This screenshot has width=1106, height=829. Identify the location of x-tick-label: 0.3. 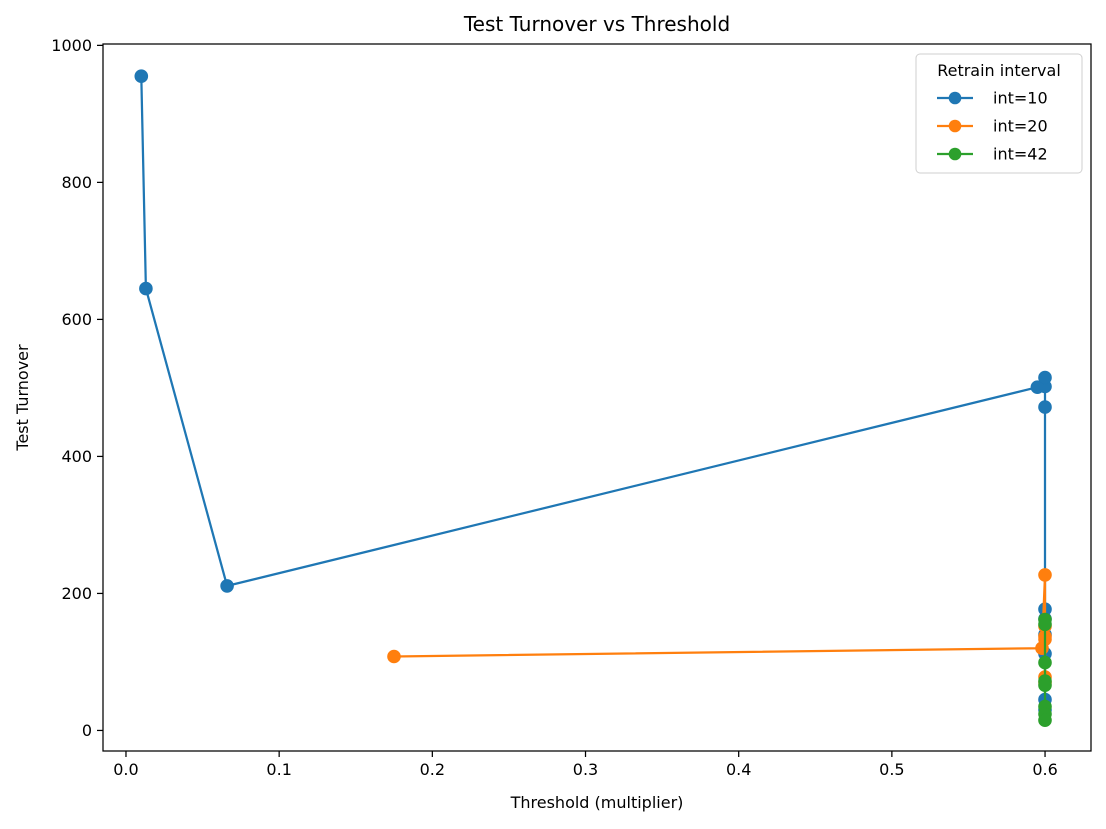
(585, 769).